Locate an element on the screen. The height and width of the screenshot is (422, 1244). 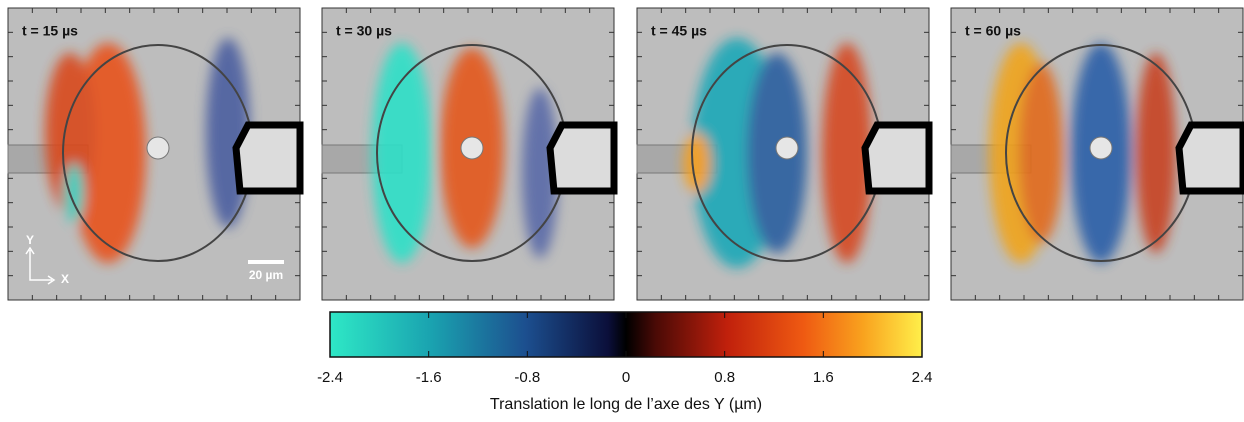
panel-label: t = 30 µs is located at coordinates (364, 31).